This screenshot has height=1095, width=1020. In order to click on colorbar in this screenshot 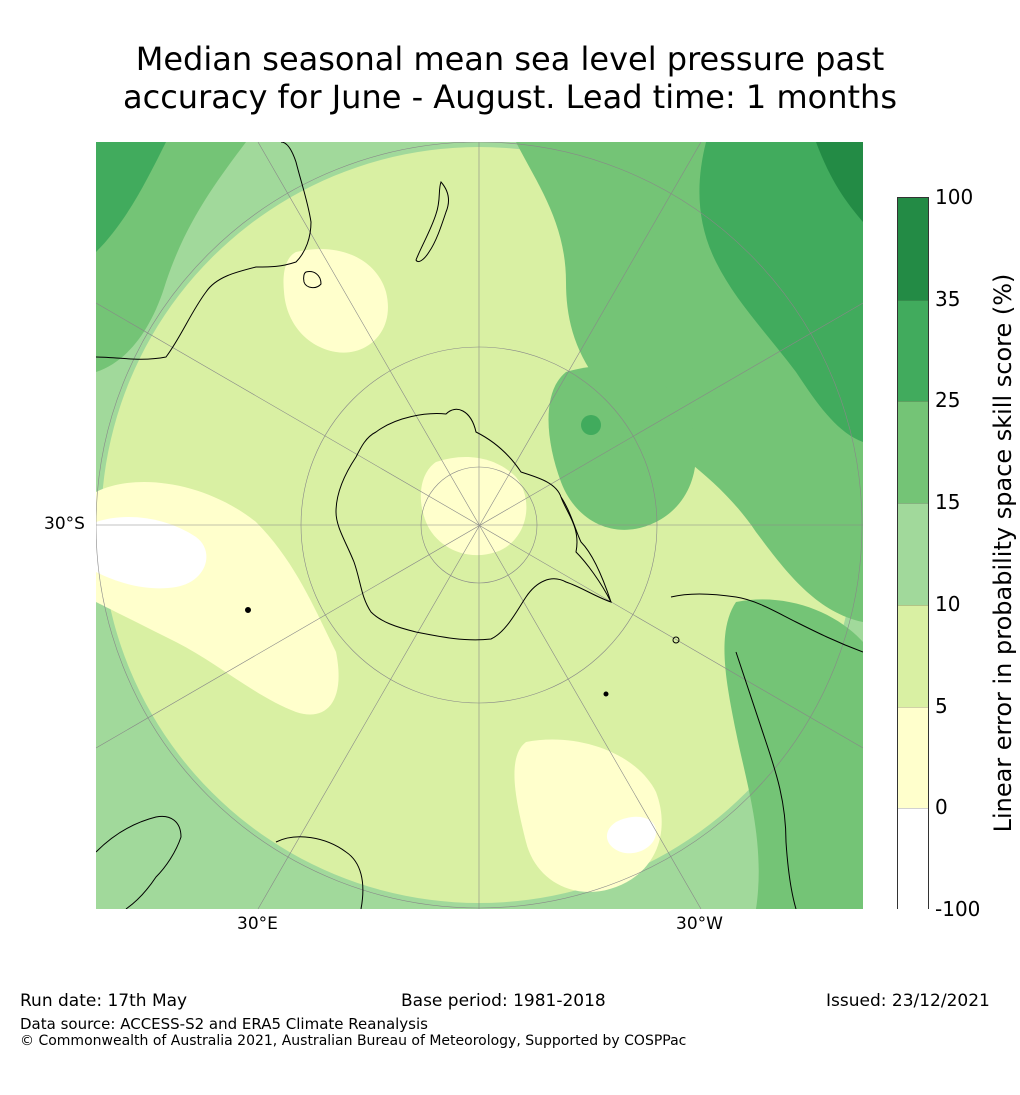, I will do `click(913, 553)`.